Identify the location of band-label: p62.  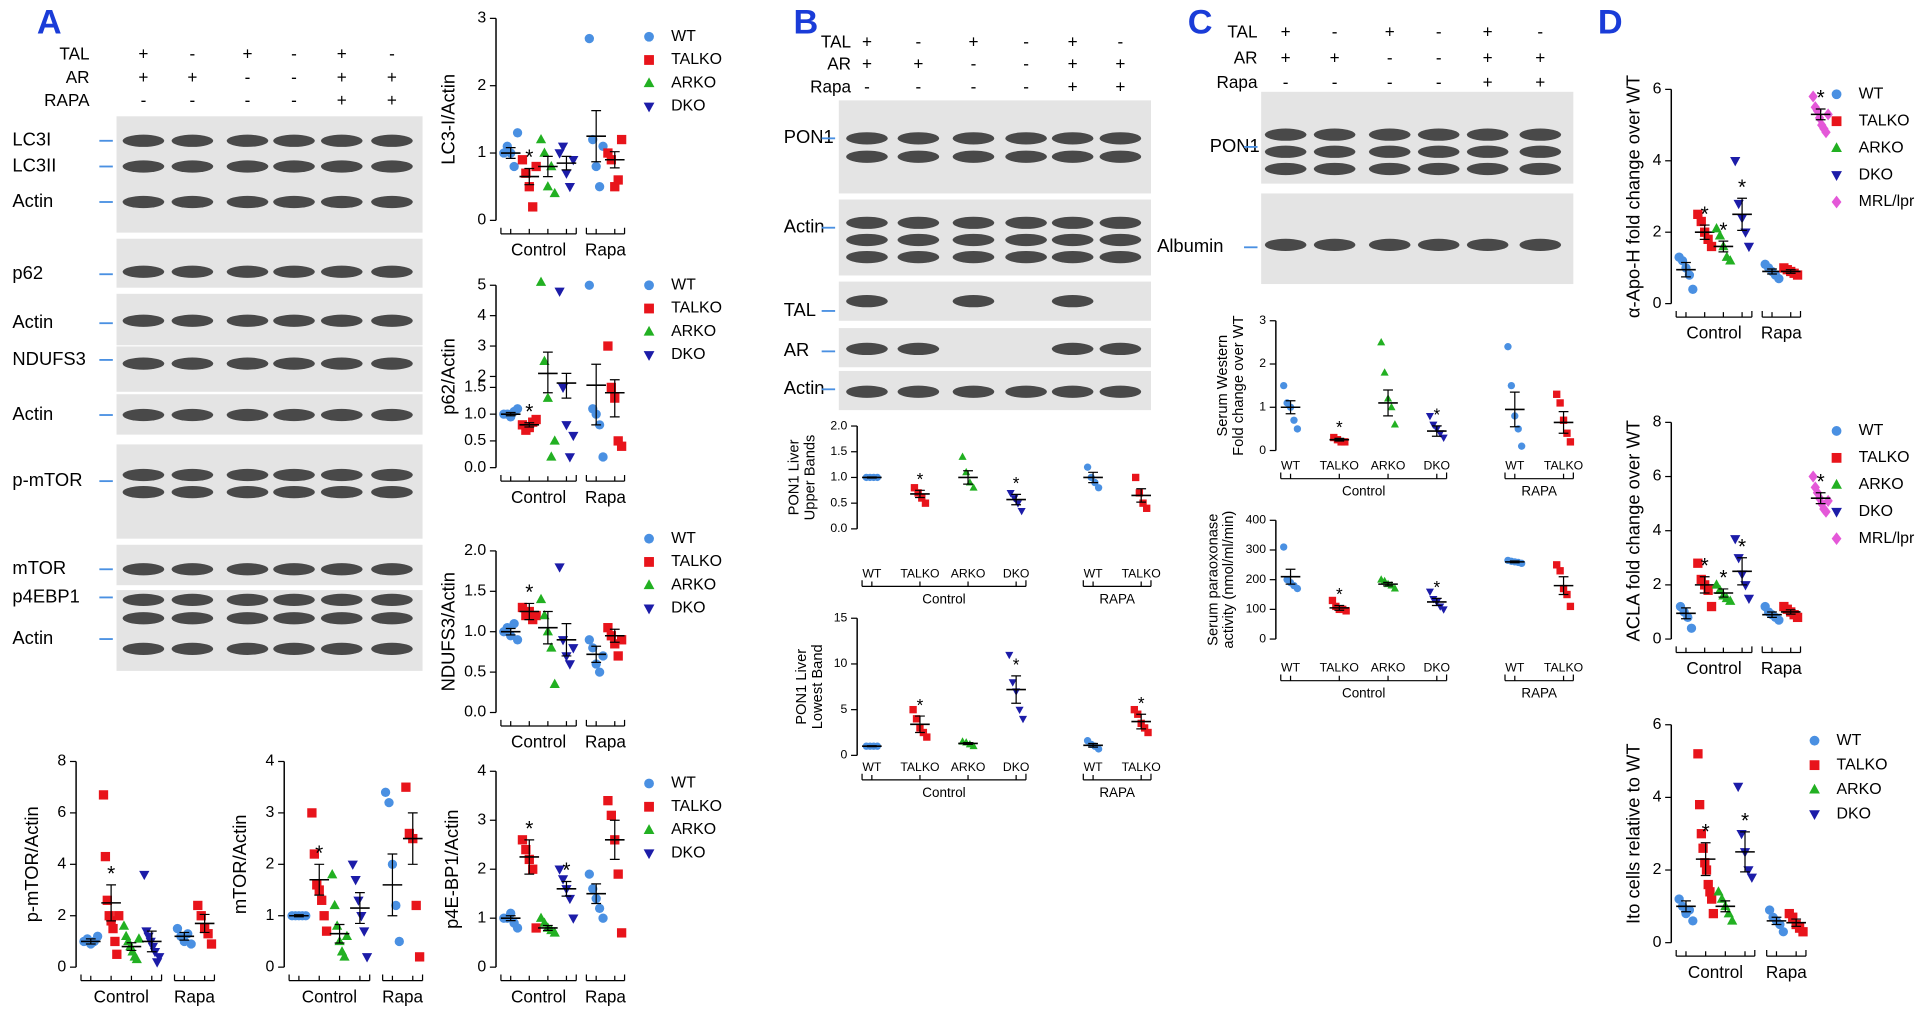
(27, 272).